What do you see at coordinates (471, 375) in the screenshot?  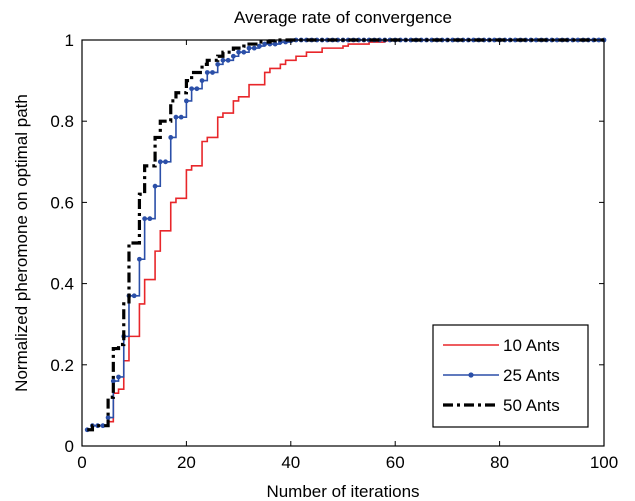 I see `legend-marker` at bounding box center [471, 375].